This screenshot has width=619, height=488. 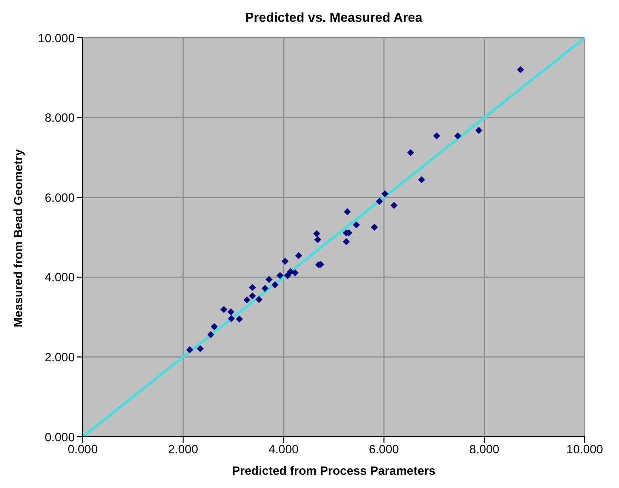 What do you see at coordinates (60, 437) in the screenshot?
I see `y-tick-label: 0.000` at bounding box center [60, 437].